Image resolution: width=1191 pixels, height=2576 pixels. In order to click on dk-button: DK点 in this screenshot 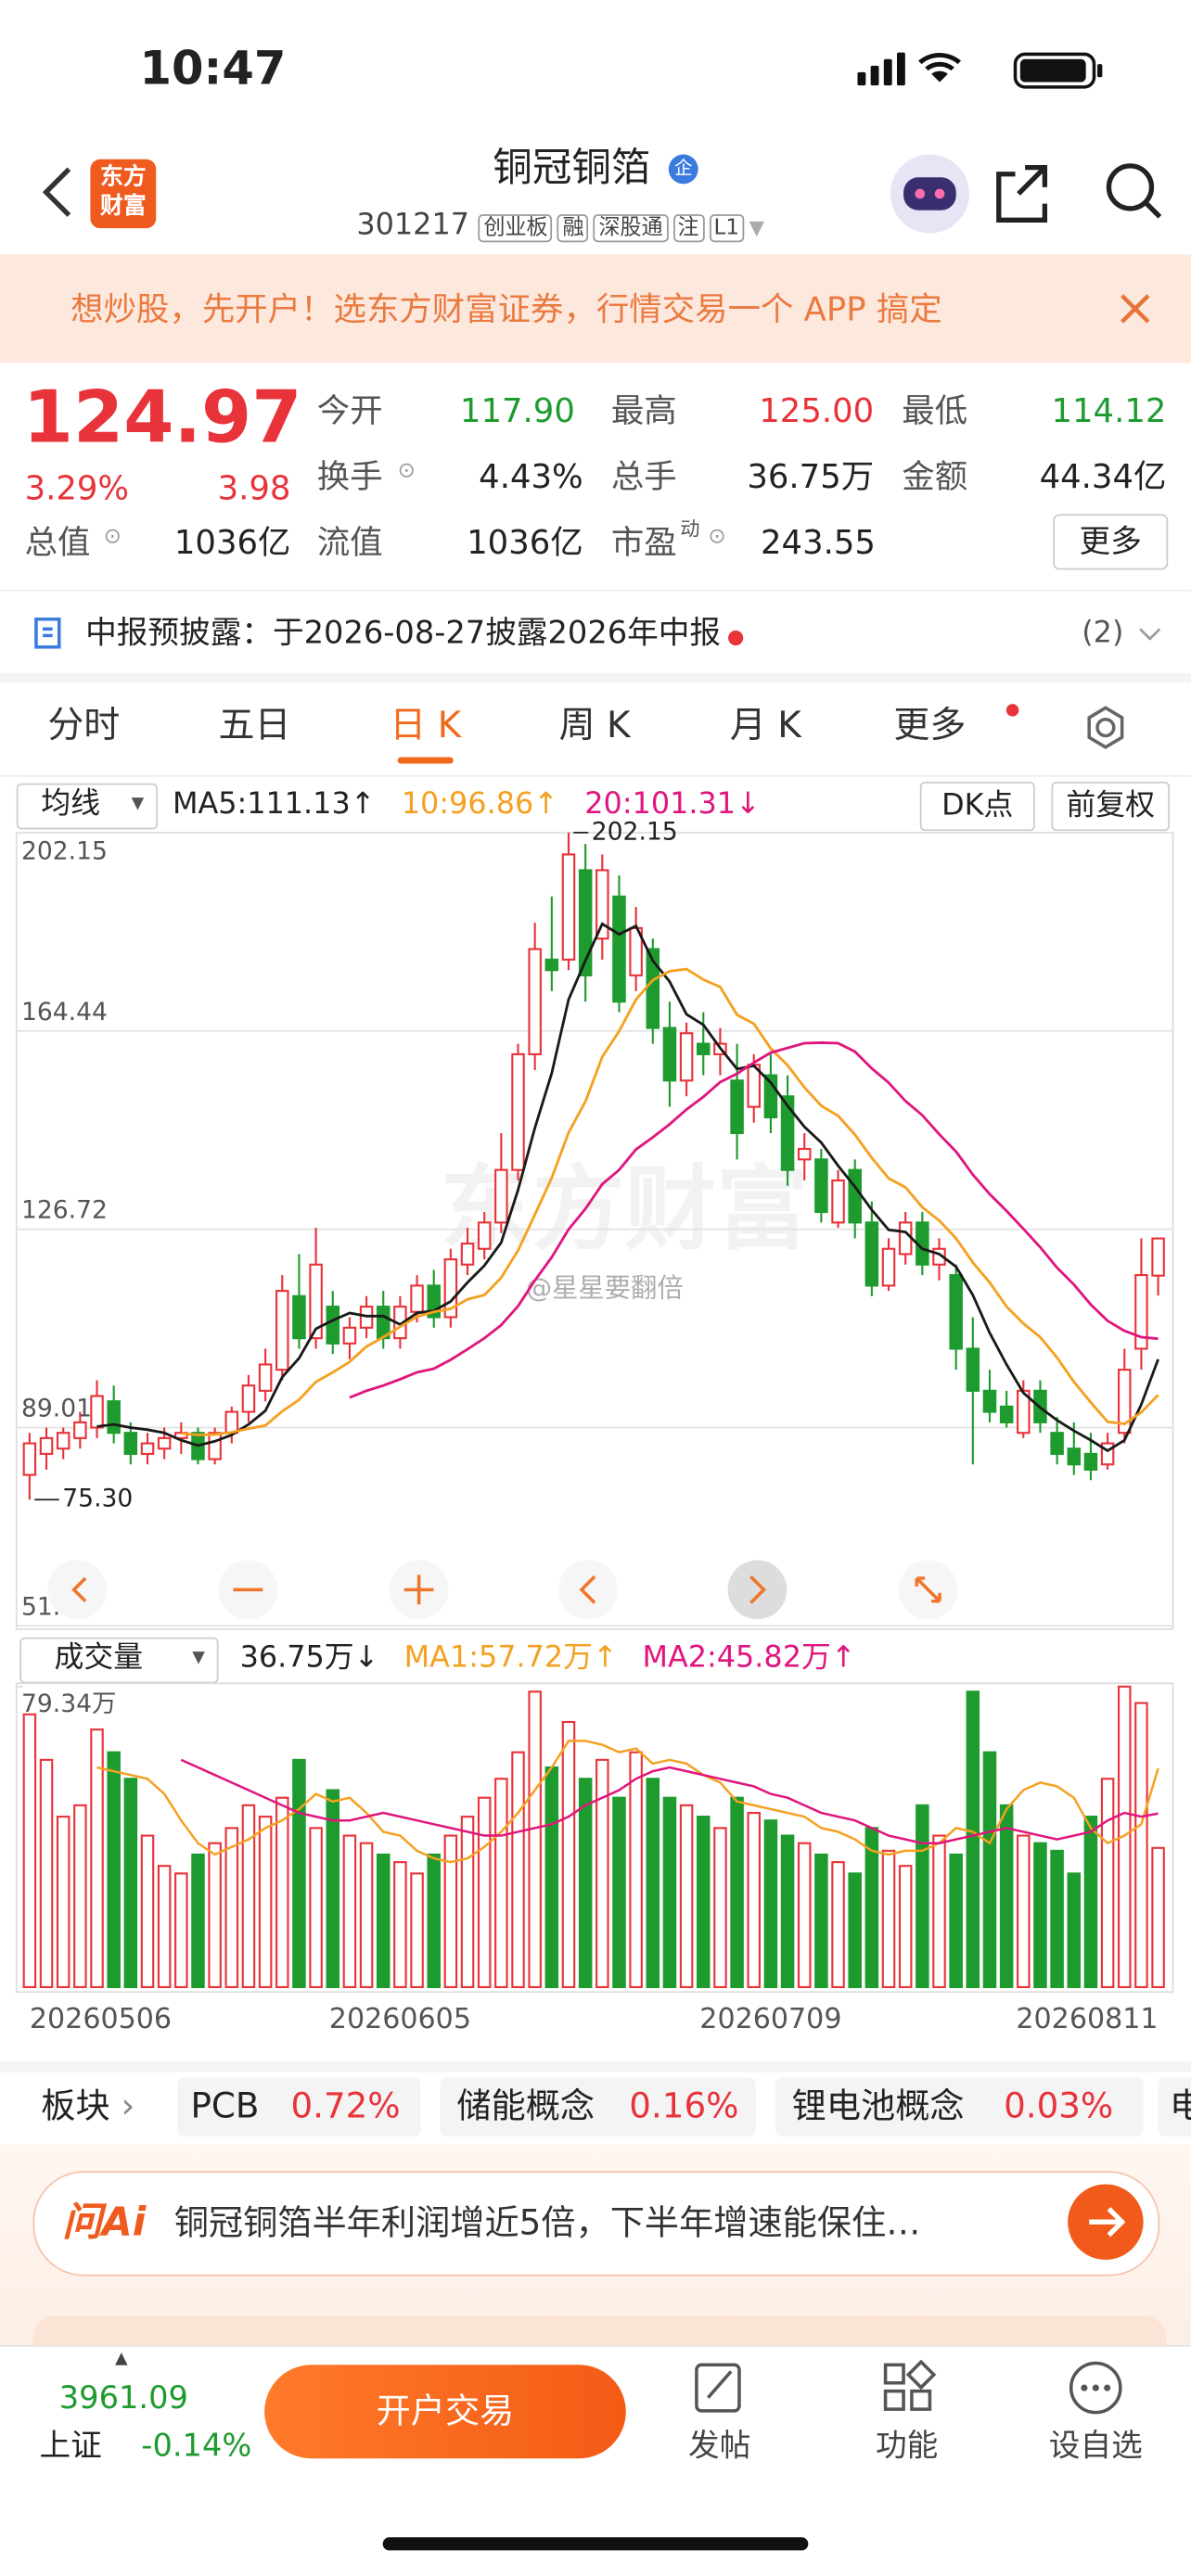, I will do `click(977, 807)`.